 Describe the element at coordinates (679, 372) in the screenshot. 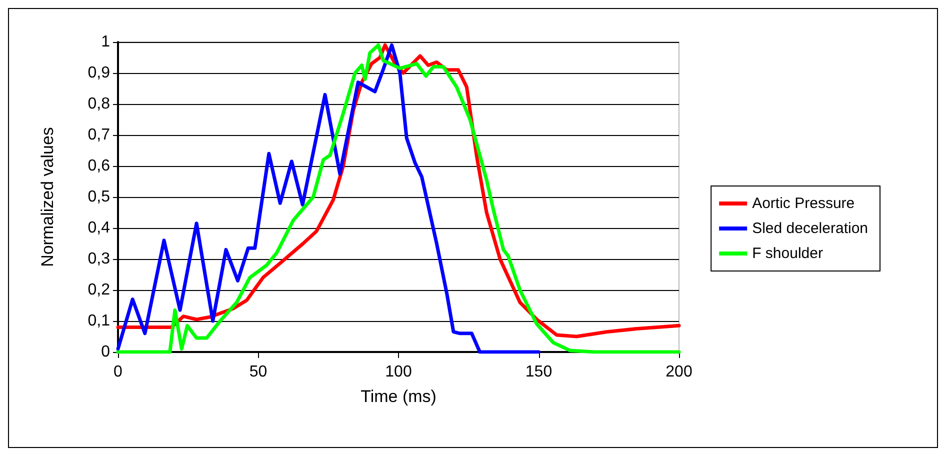

I see `x-tick-label: 200` at that location.